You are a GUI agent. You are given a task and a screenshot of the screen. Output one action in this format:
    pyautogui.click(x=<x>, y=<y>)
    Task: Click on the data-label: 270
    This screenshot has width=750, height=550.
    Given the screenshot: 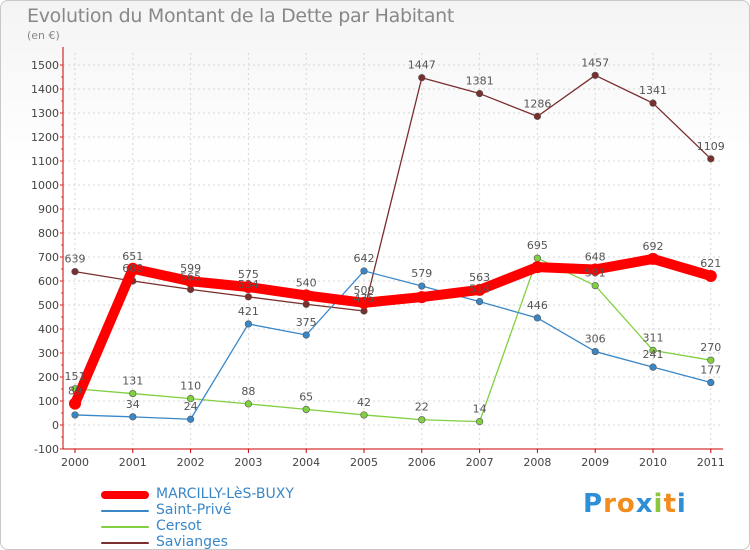 What is the action you would take?
    pyautogui.click(x=710, y=347)
    